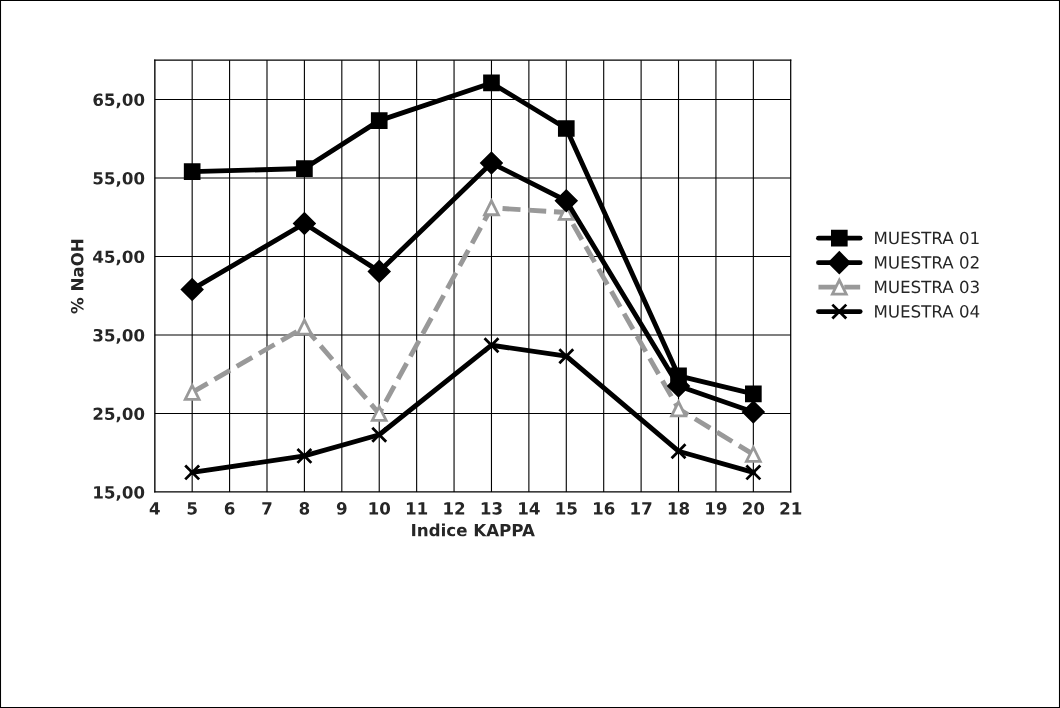  Describe the element at coordinates (192, 508) in the screenshot. I see `x-tick-label: 5` at that location.